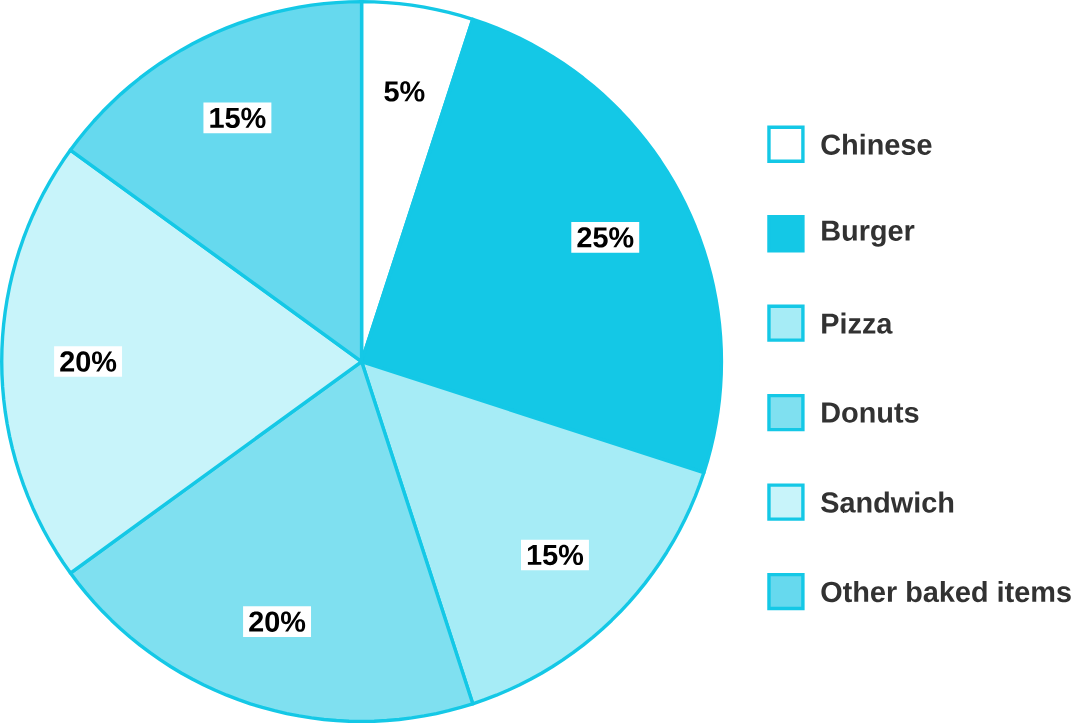 This screenshot has width=1072, height=723. What do you see at coordinates (876, 144) in the screenshot?
I see `legend-label: Chinese` at bounding box center [876, 144].